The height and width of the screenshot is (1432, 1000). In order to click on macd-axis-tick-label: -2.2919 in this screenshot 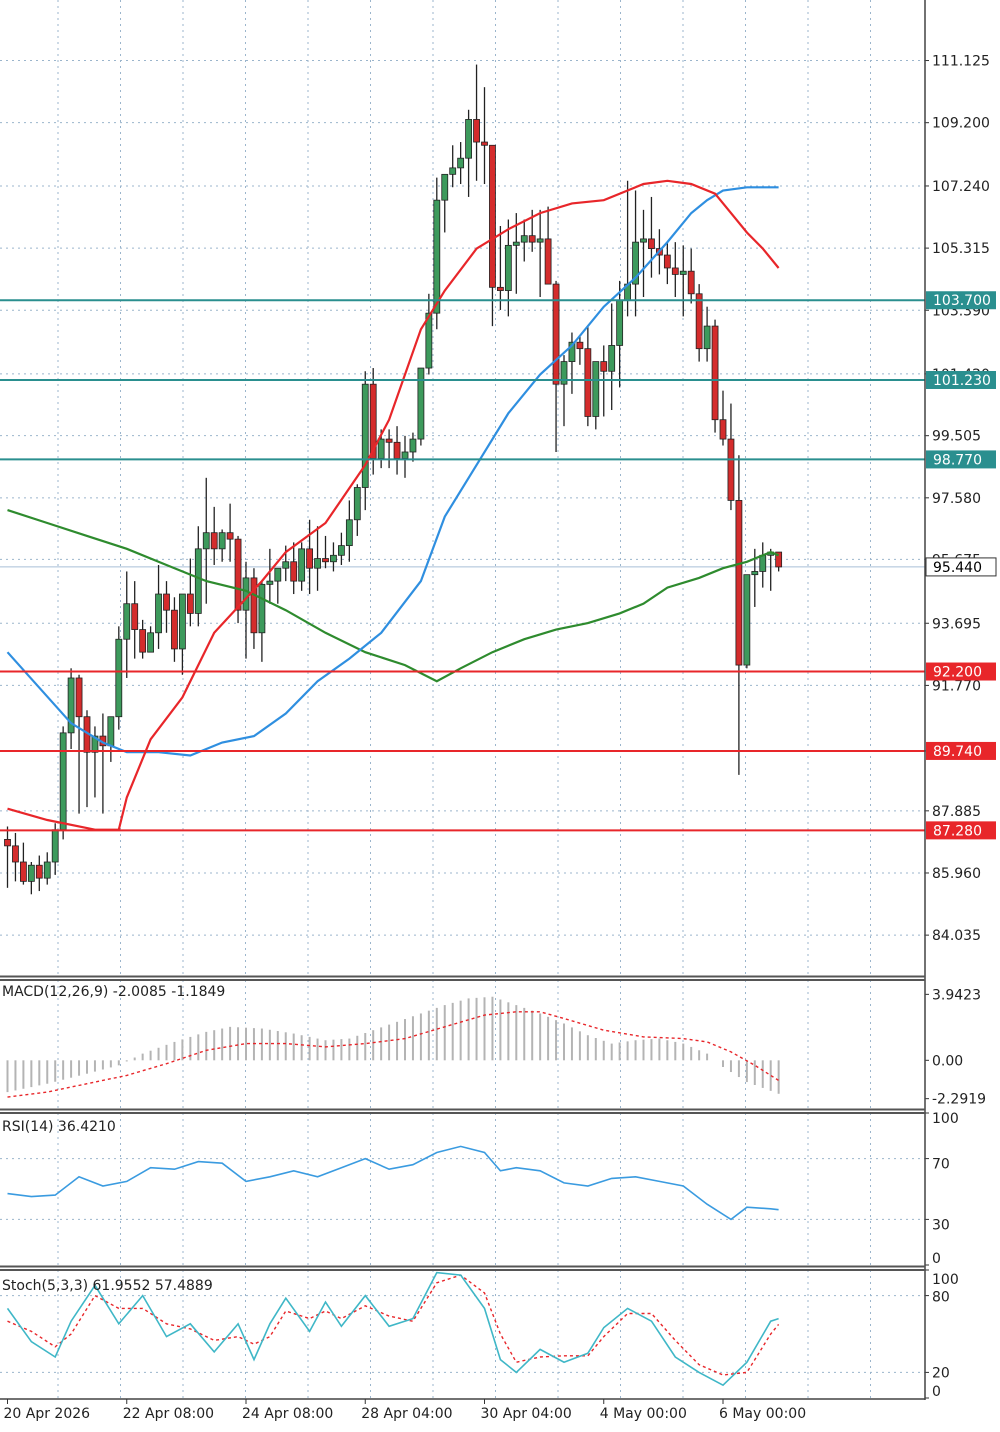, I will do `click(959, 1100)`.